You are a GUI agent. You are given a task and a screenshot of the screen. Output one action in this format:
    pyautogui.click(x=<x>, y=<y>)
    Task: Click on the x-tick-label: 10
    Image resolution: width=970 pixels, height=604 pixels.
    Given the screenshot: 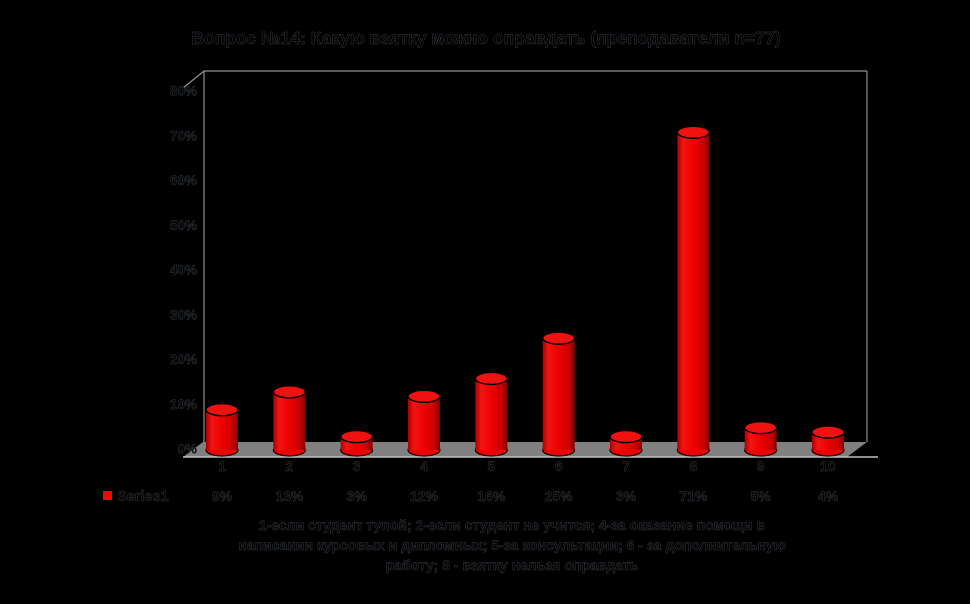 What is the action you would take?
    pyautogui.click(x=828, y=466)
    